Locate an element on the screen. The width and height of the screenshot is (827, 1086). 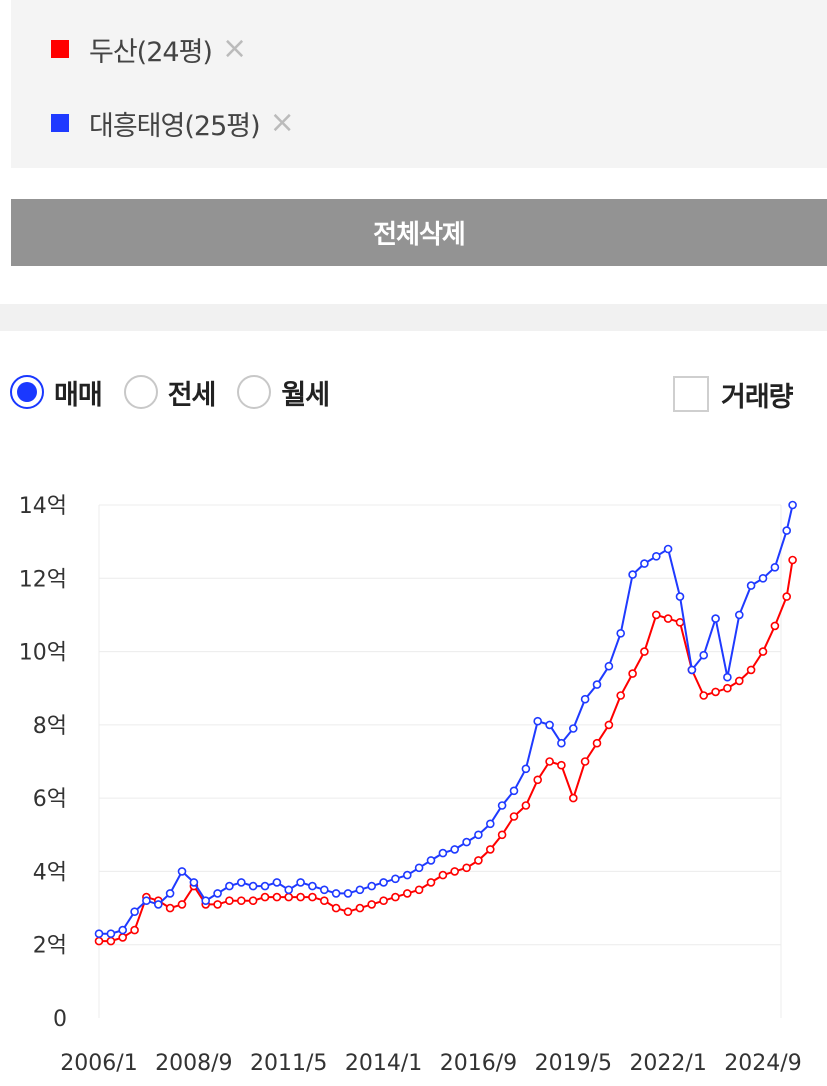
volume-toggle: 거래량 is located at coordinates (733, 394).